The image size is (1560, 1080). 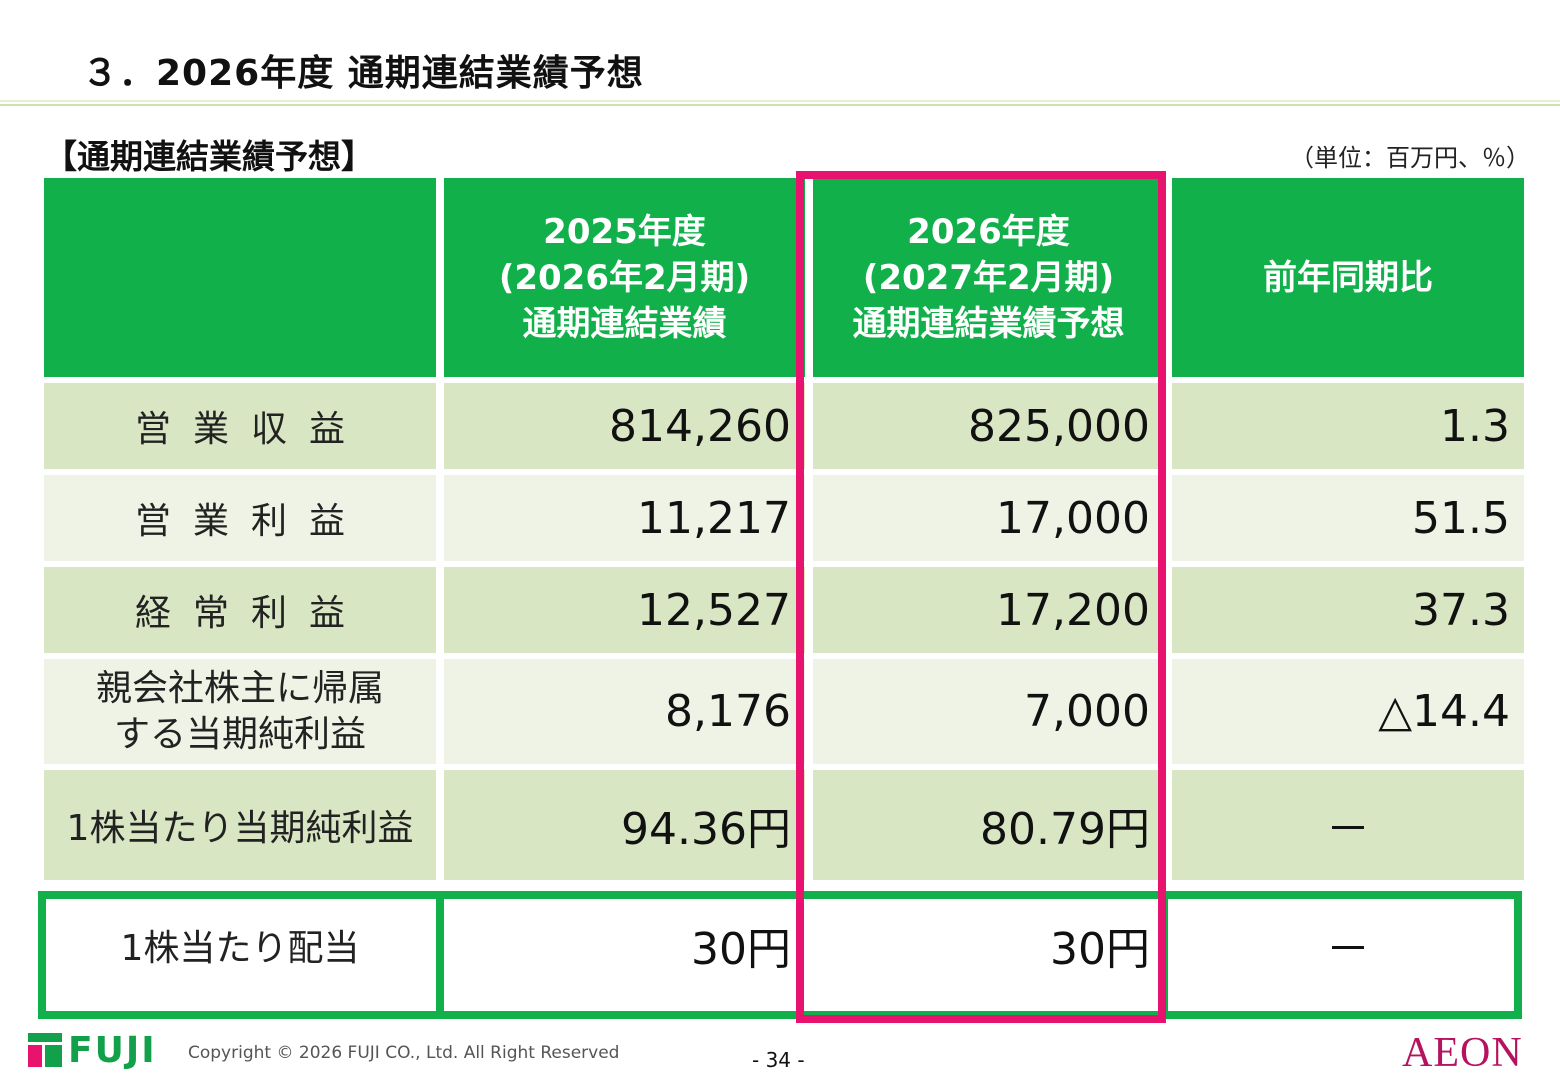 What do you see at coordinates (209, 156) in the screenshot?
I see `section-title: 【通期連結業績予想】` at bounding box center [209, 156].